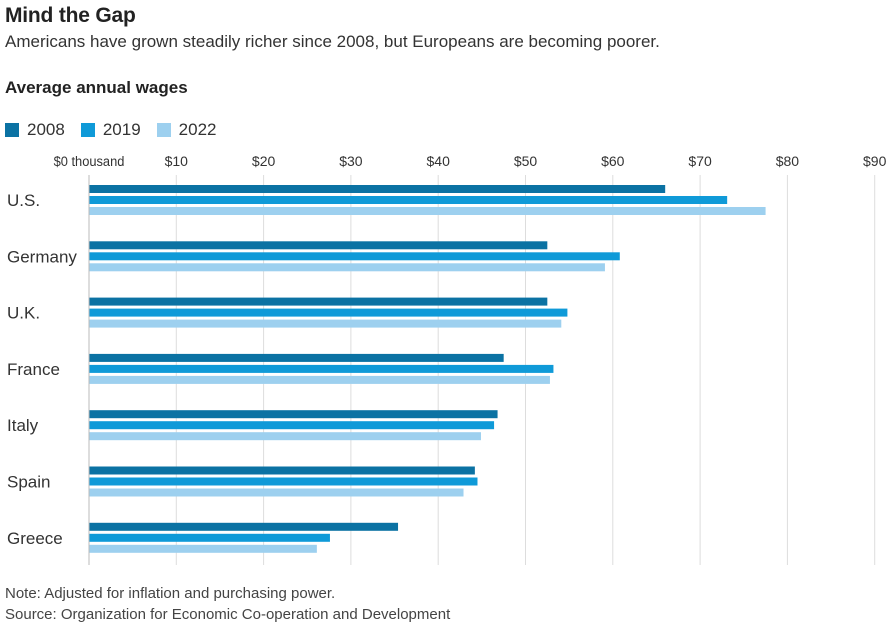 This screenshot has height=633, width=887. I want to click on x-tick-label-70: $70, so click(700, 161).